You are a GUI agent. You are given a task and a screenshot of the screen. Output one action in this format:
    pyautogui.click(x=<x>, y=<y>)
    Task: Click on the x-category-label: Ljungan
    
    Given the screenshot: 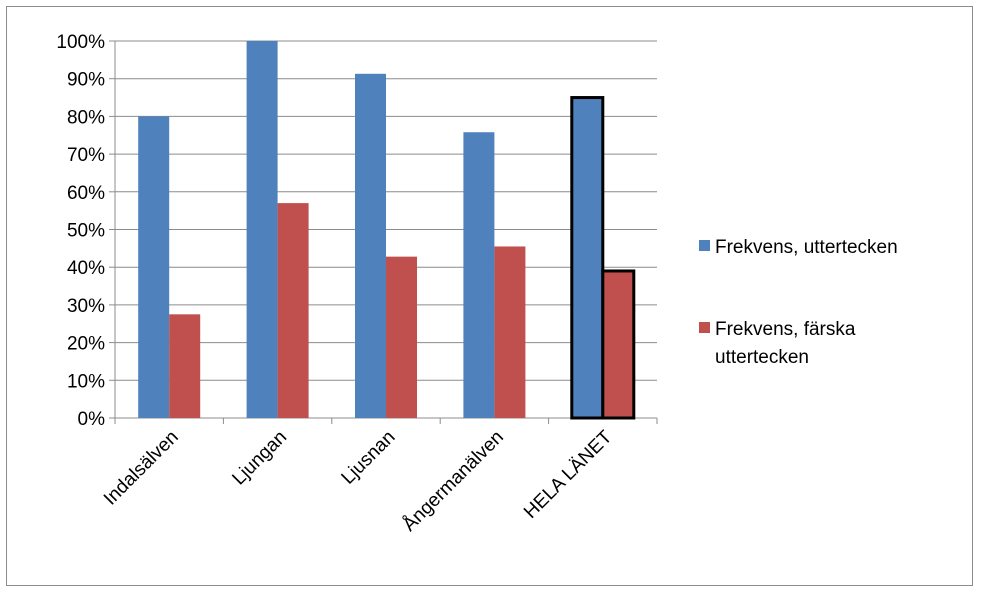 What is the action you would take?
    pyautogui.click(x=259, y=458)
    